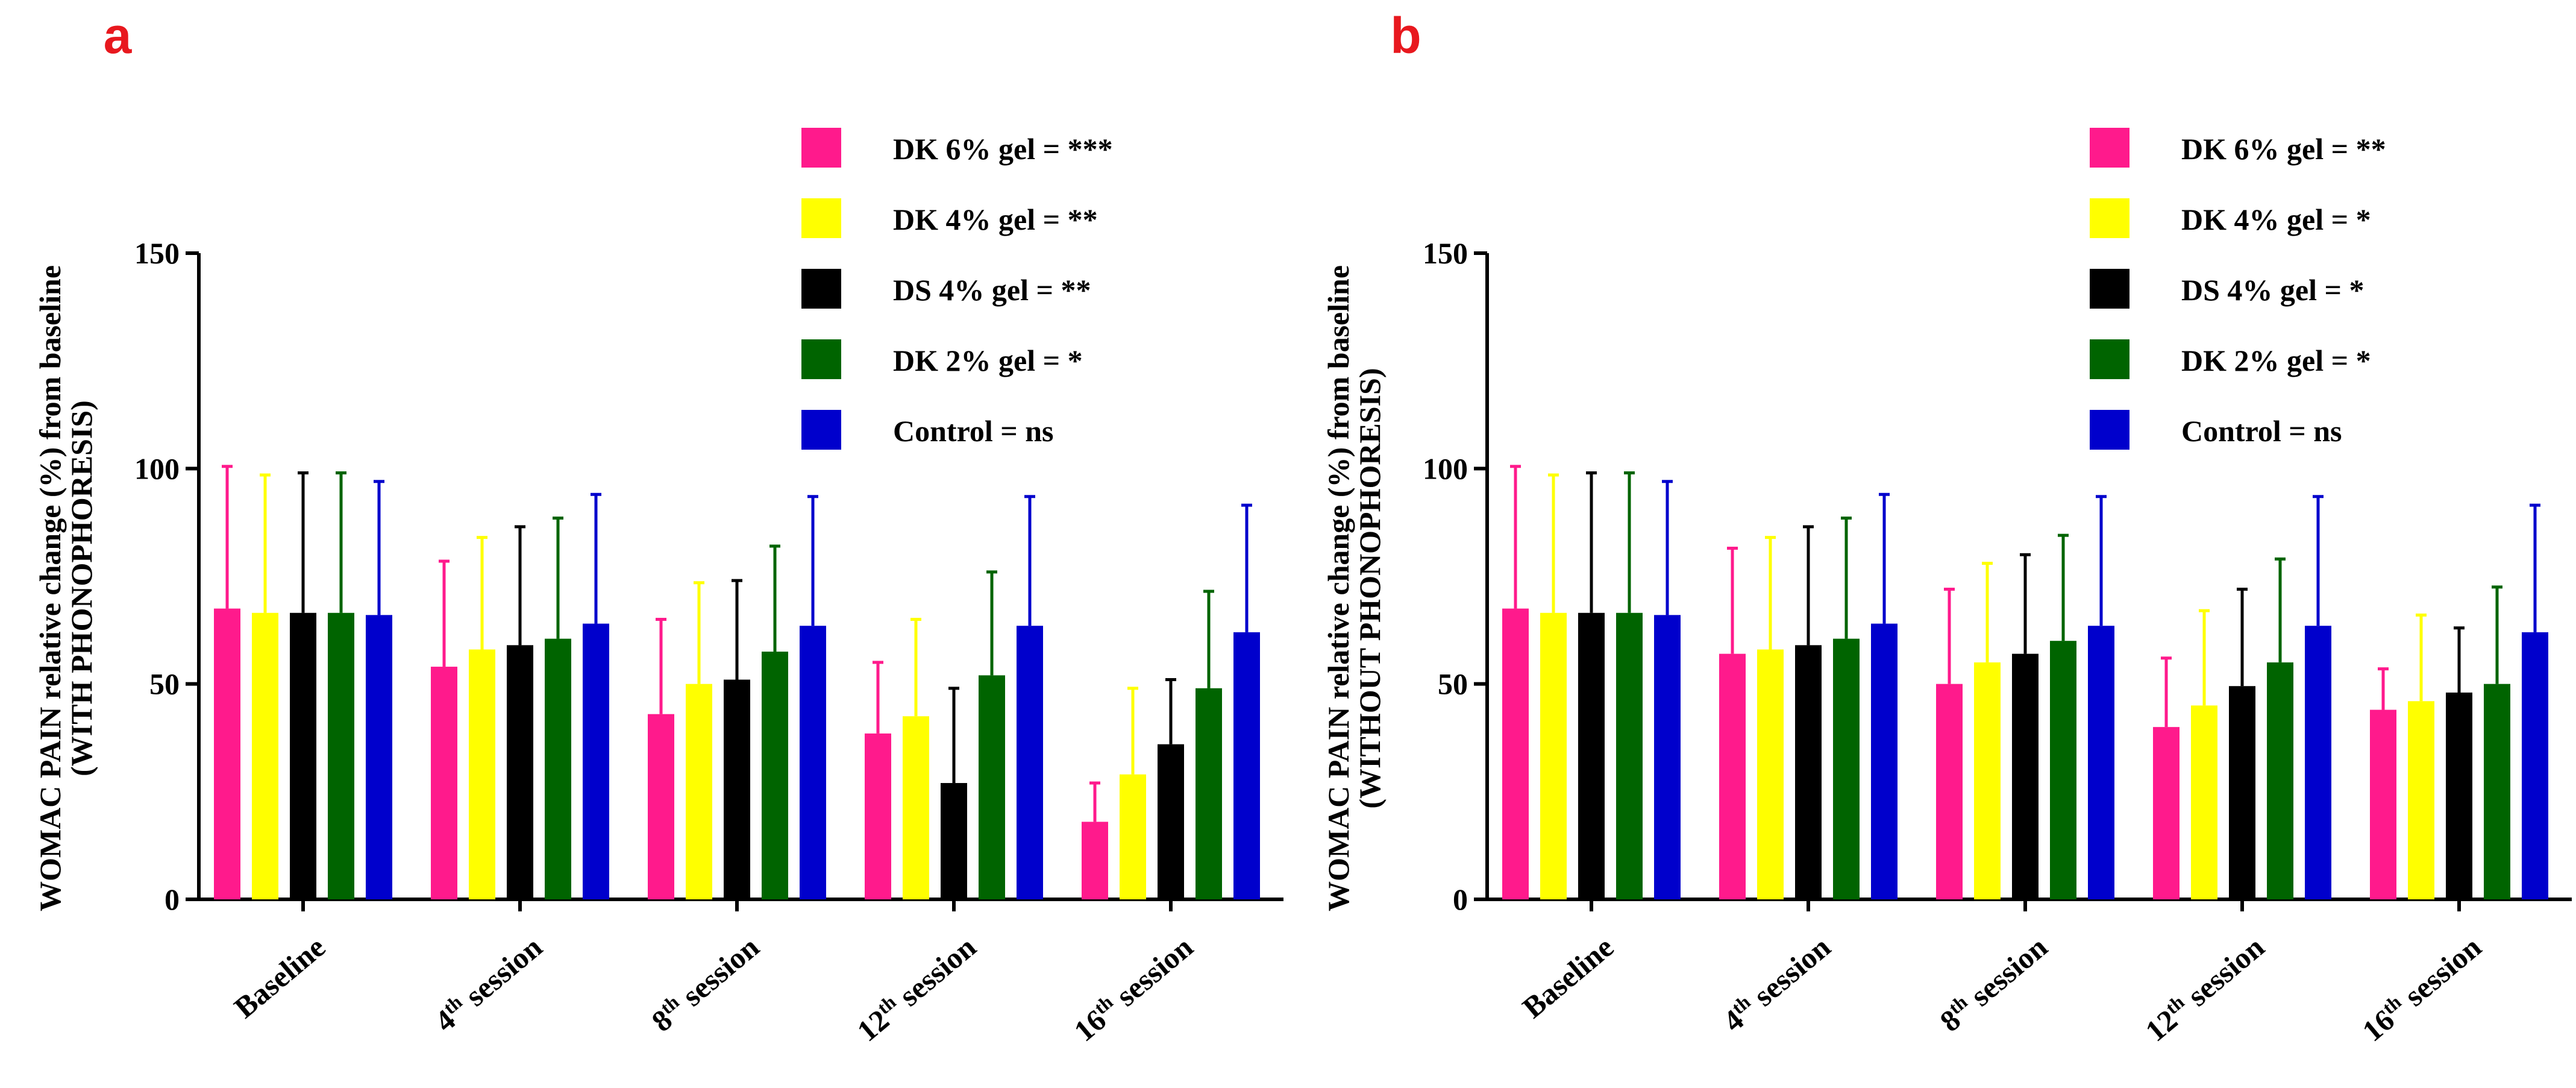  What do you see at coordinates (995, 219) in the screenshot?
I see `legend-label-1: DK 4% gel = **` at bounding box center [995, 219].